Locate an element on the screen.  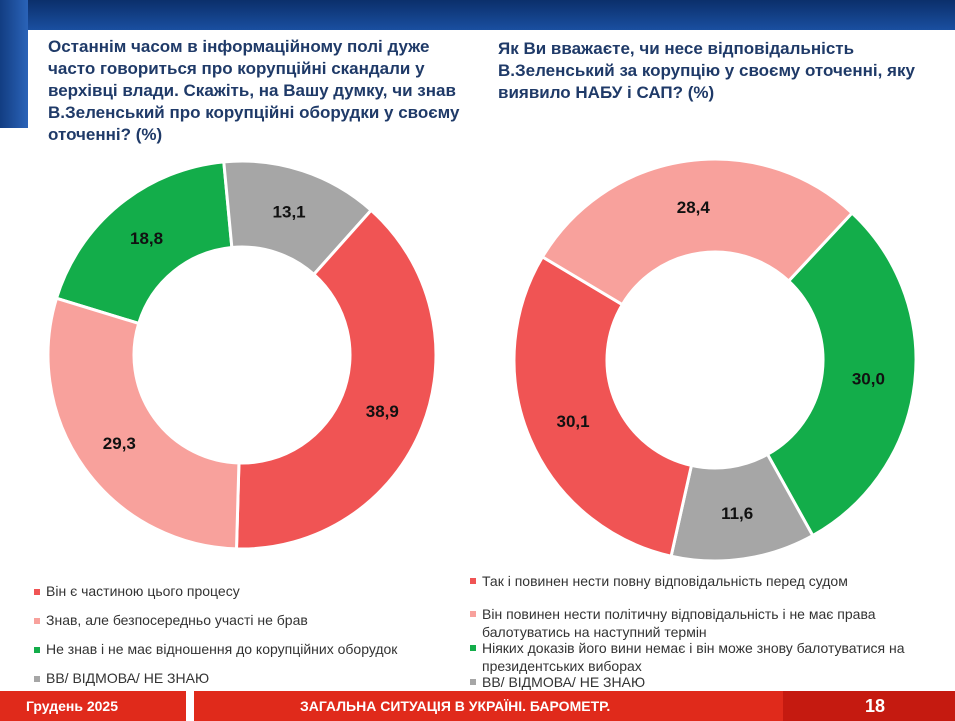
left-value-label-0: 38,9 is located at coordinates (382, 411).